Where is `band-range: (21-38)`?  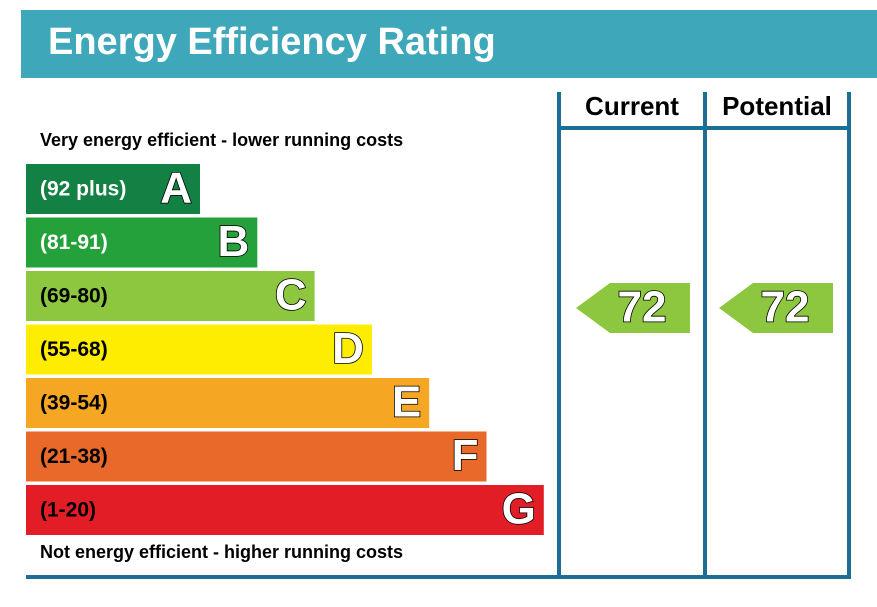
band-range: (21-38) is located at coordinates (74, 456).